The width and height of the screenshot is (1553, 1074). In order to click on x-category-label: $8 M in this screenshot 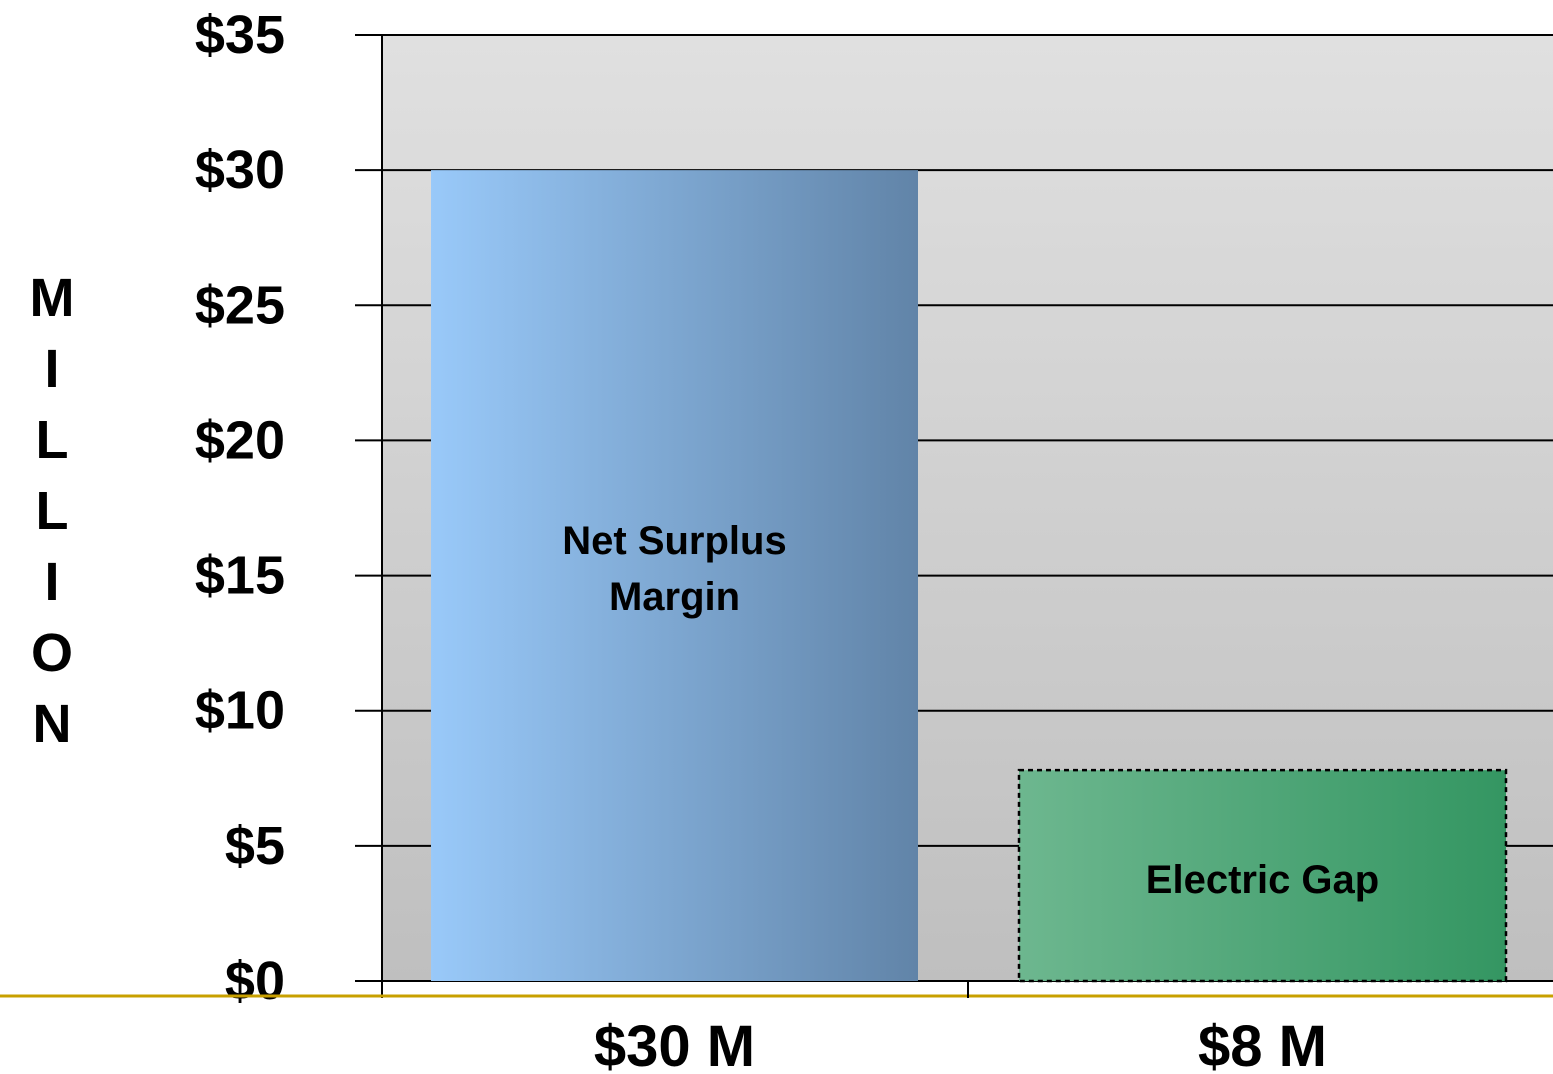, I will do `click(1262, 1044)`.